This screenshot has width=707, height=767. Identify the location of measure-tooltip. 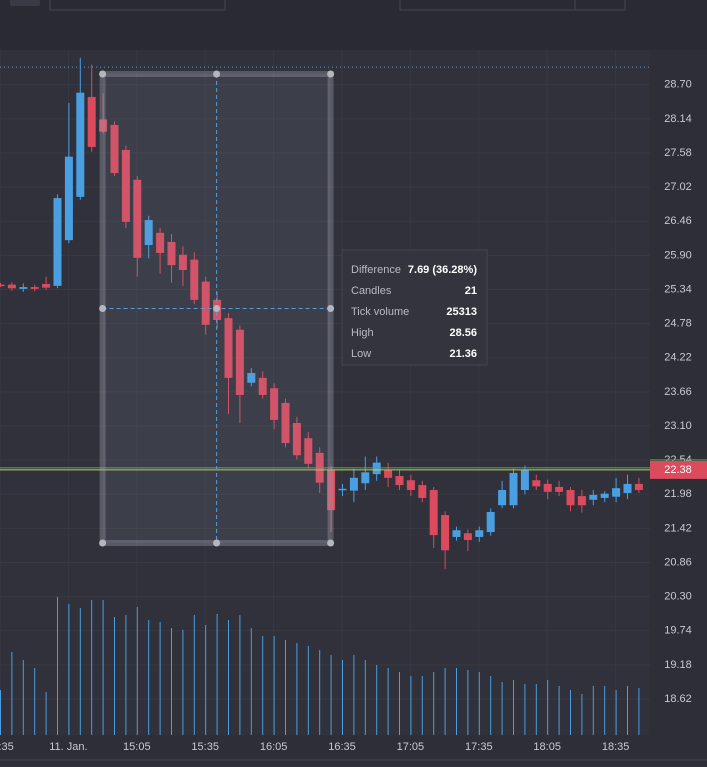
(414, 307).